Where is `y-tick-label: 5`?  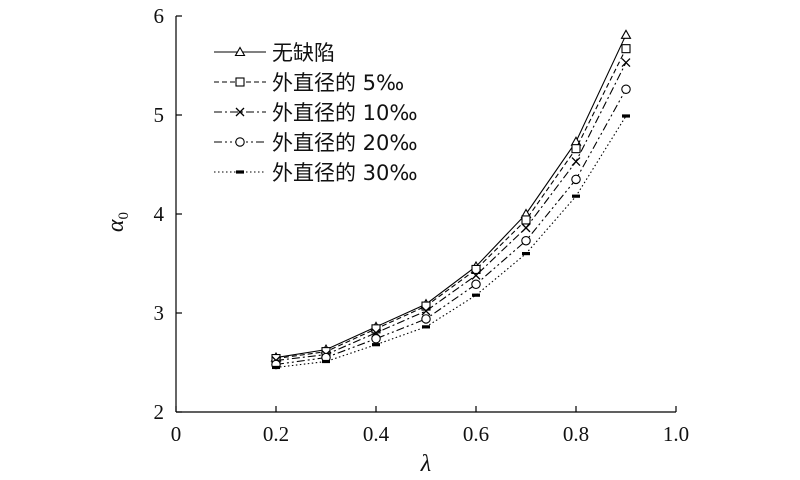 y-tick-label: 5 is located at coordinates (159, 115).